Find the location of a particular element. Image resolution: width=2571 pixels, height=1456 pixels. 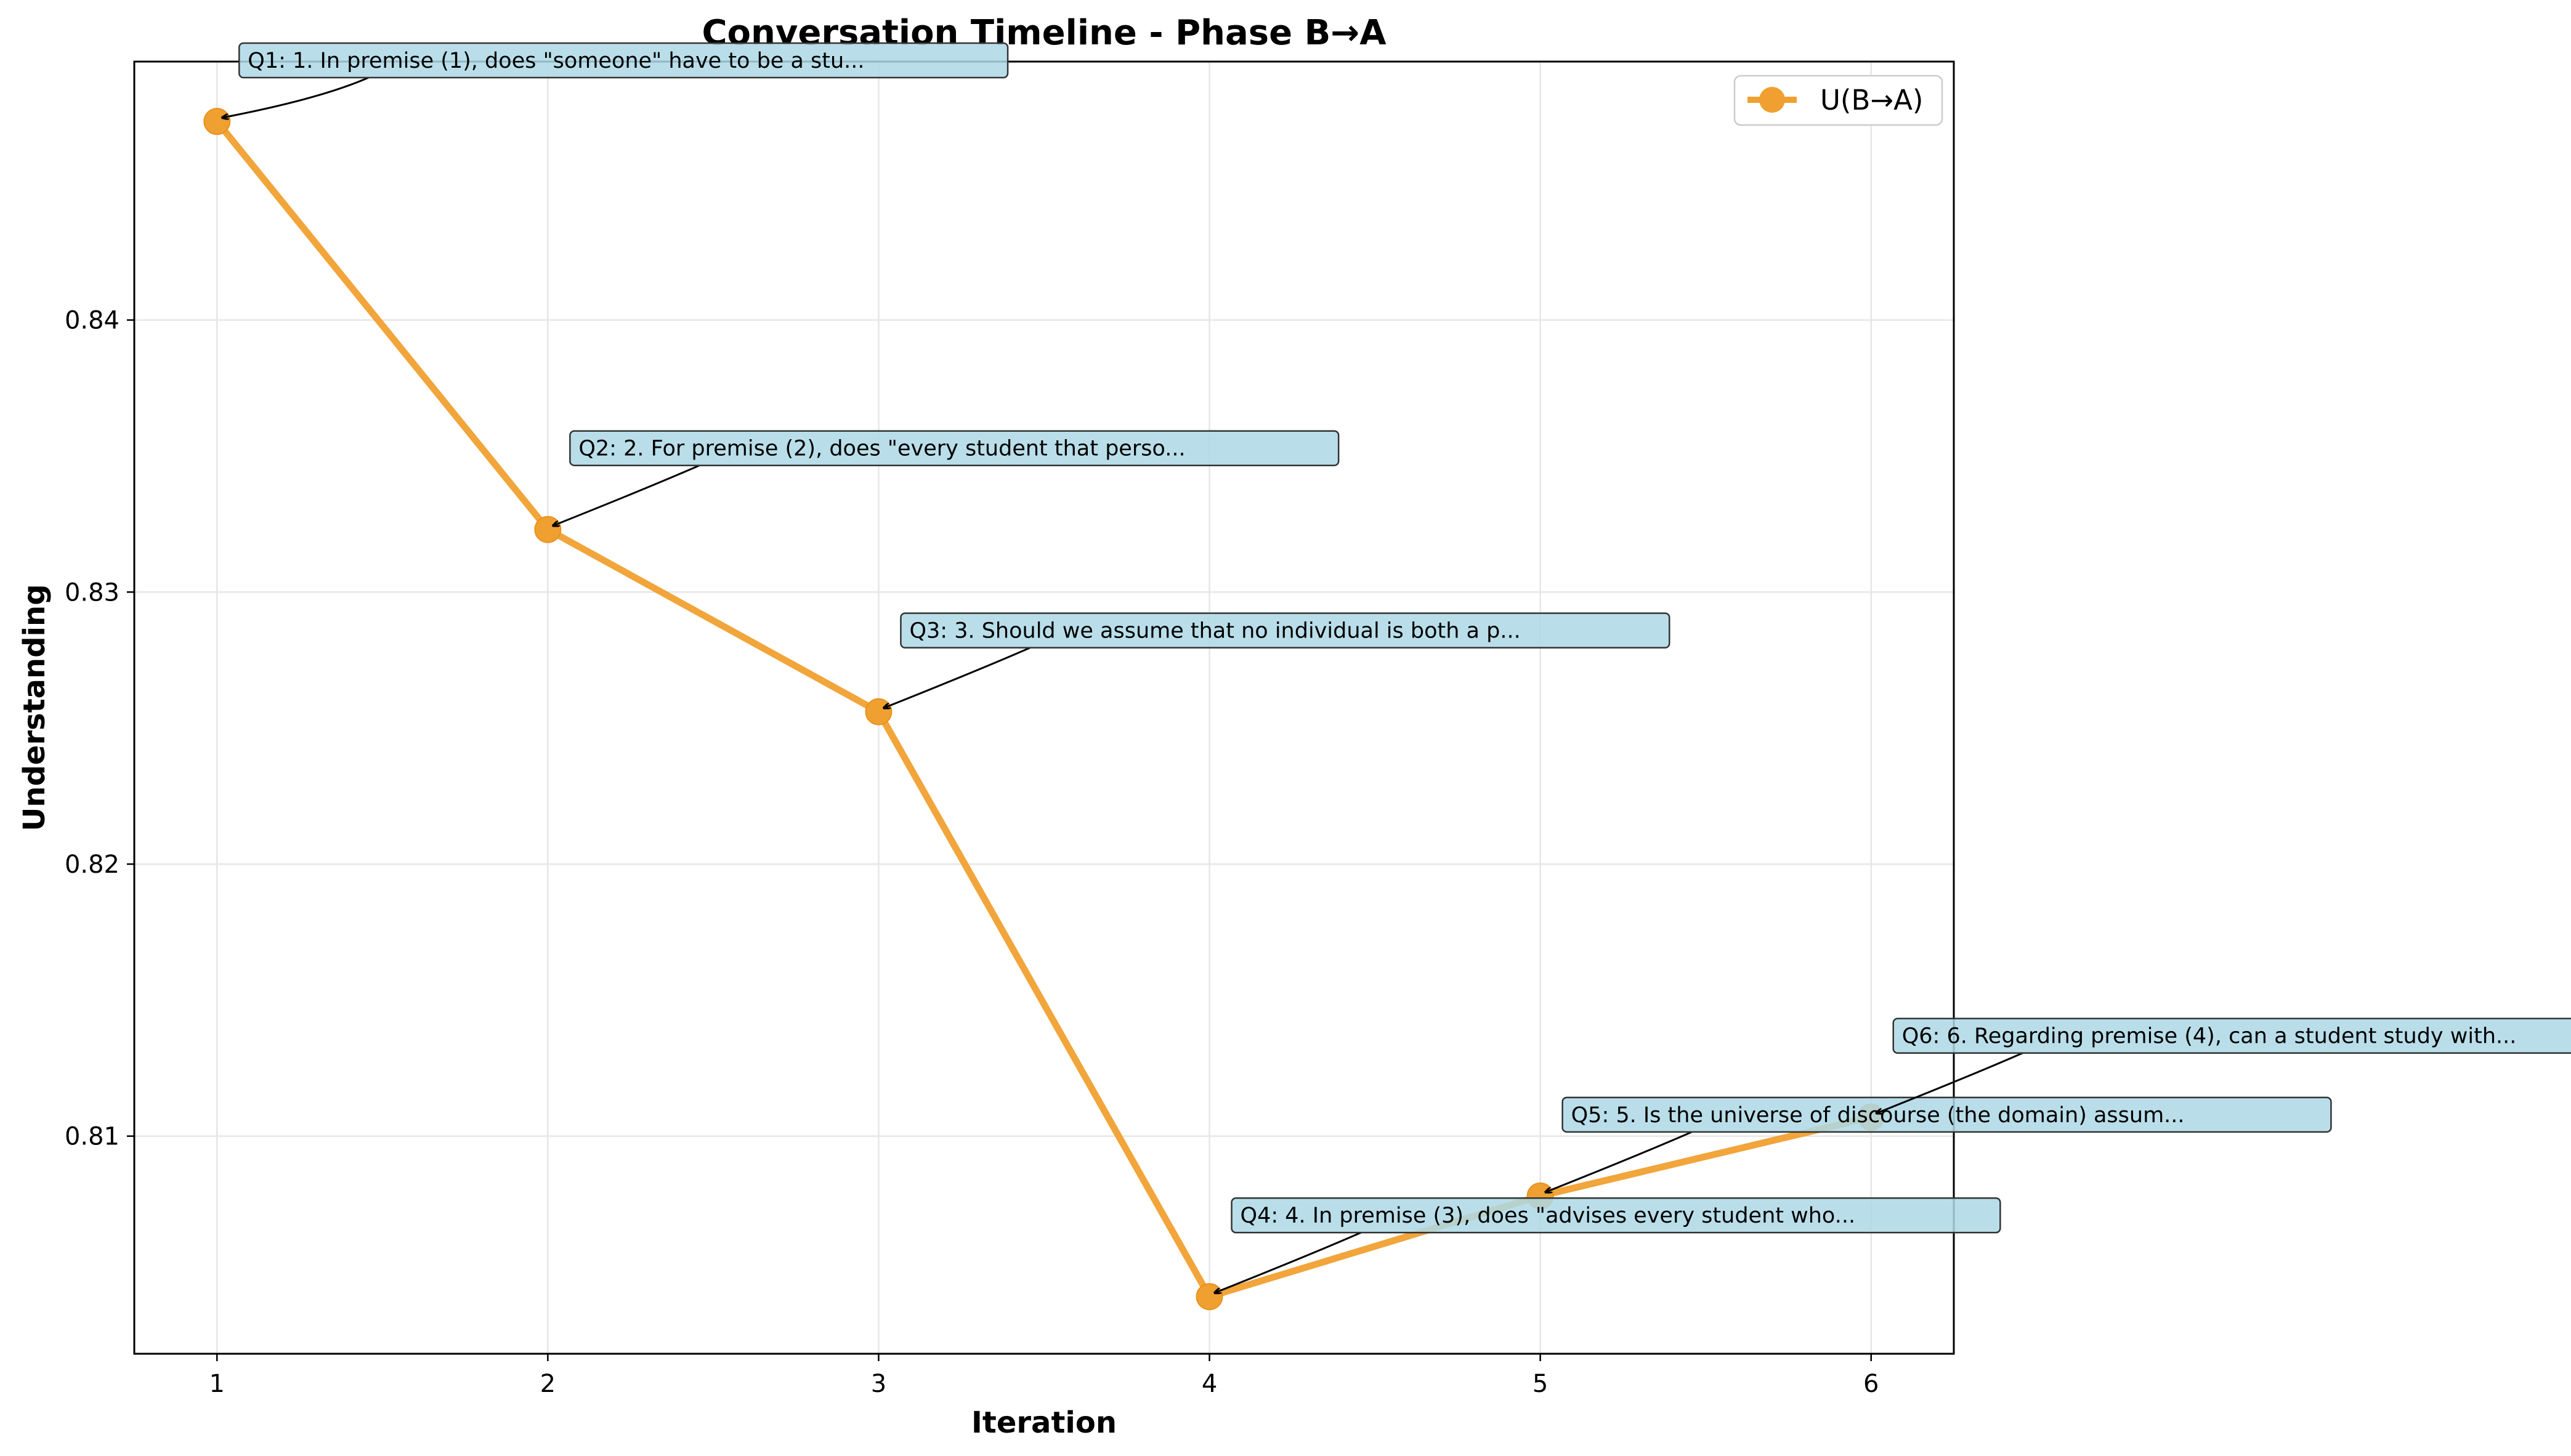

legend-marker is located at coordinates (1772, 100).